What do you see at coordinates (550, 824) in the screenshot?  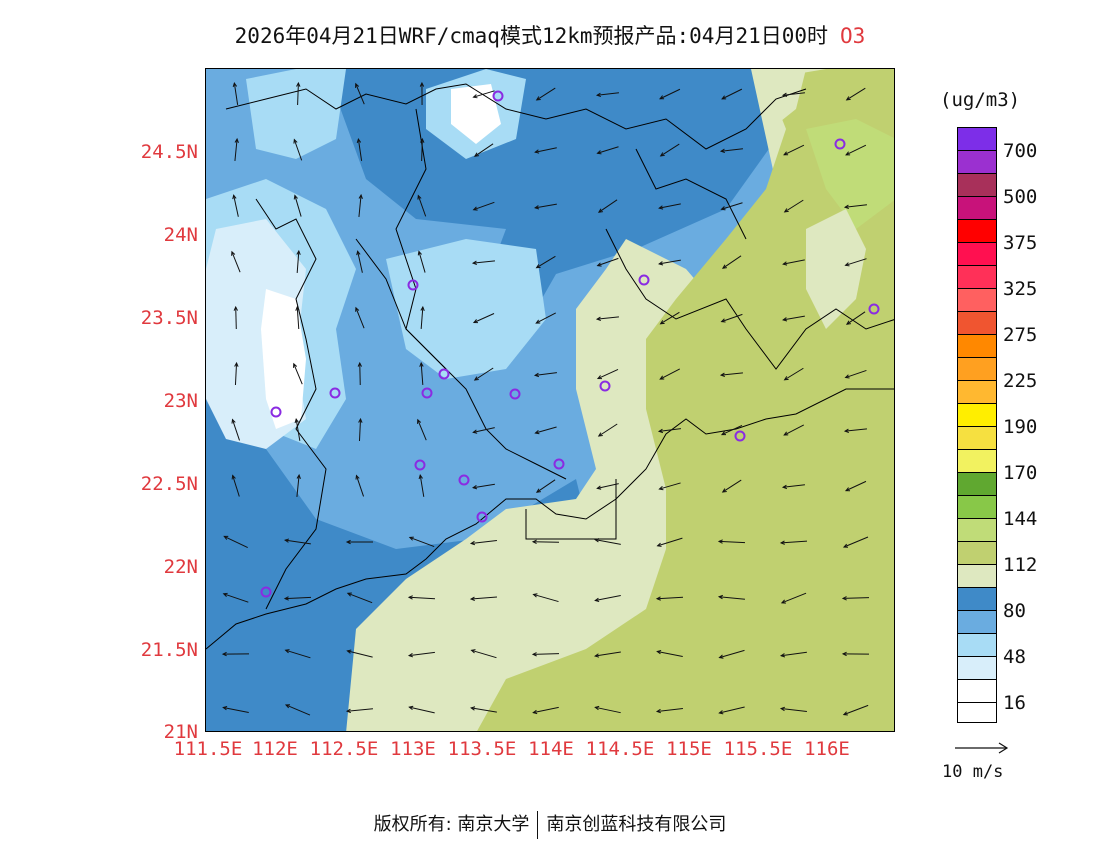 I see `copyright-footer: 版权所有: 南京大学 南京创蓝科技有限公司` at bounding box center [550, 824].